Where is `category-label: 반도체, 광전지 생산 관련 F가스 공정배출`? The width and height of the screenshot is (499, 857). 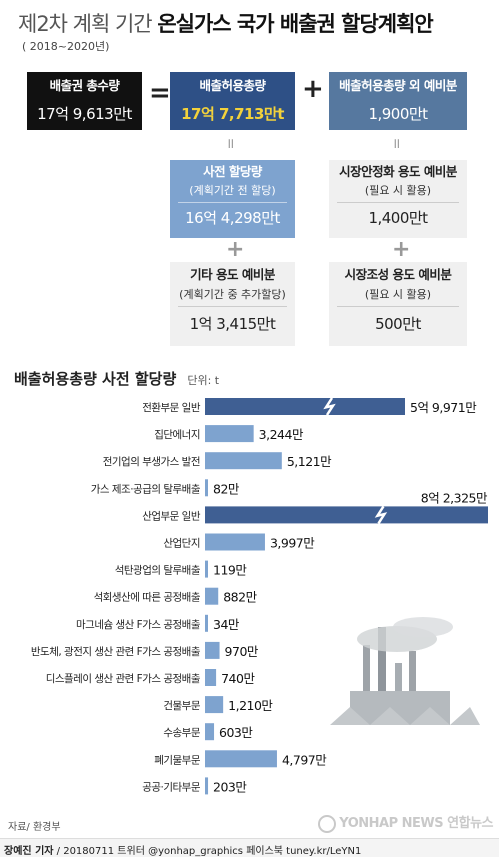
category-label: 반도체, 광전지 생산 관련 F가스 공정배출 is located at coordinates (116, 652).